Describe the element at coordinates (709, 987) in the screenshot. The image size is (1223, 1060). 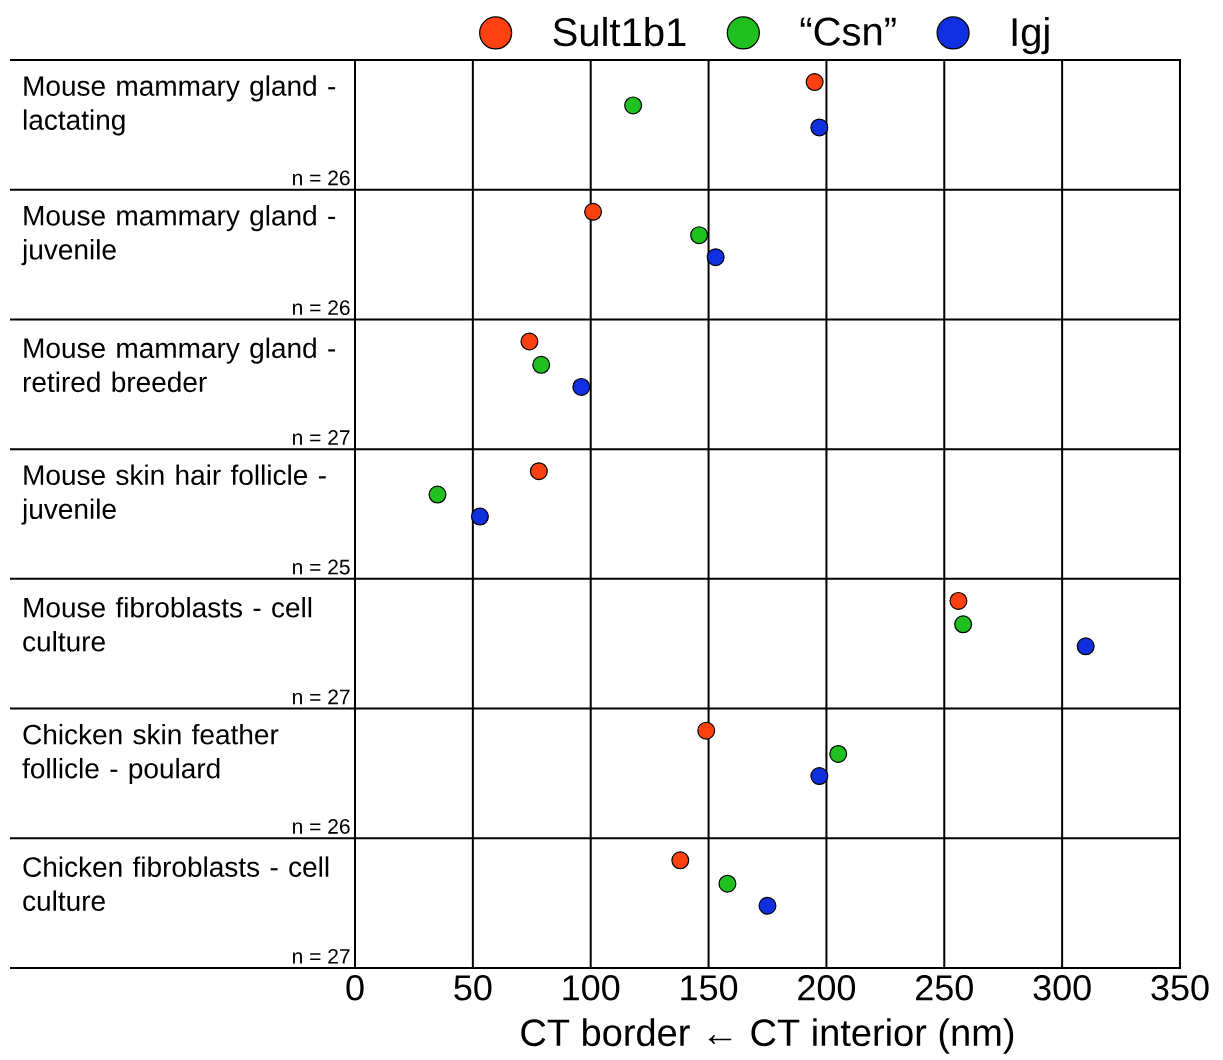
I see `x-tick-label: 150` at that location.